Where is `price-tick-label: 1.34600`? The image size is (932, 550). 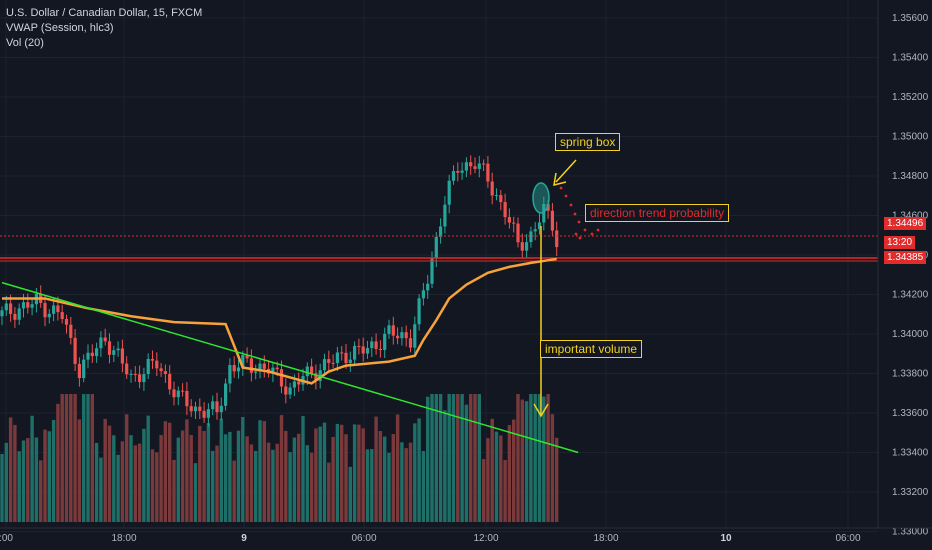 price-tick-label: 1.34600 is located at coordinates (910, 216).